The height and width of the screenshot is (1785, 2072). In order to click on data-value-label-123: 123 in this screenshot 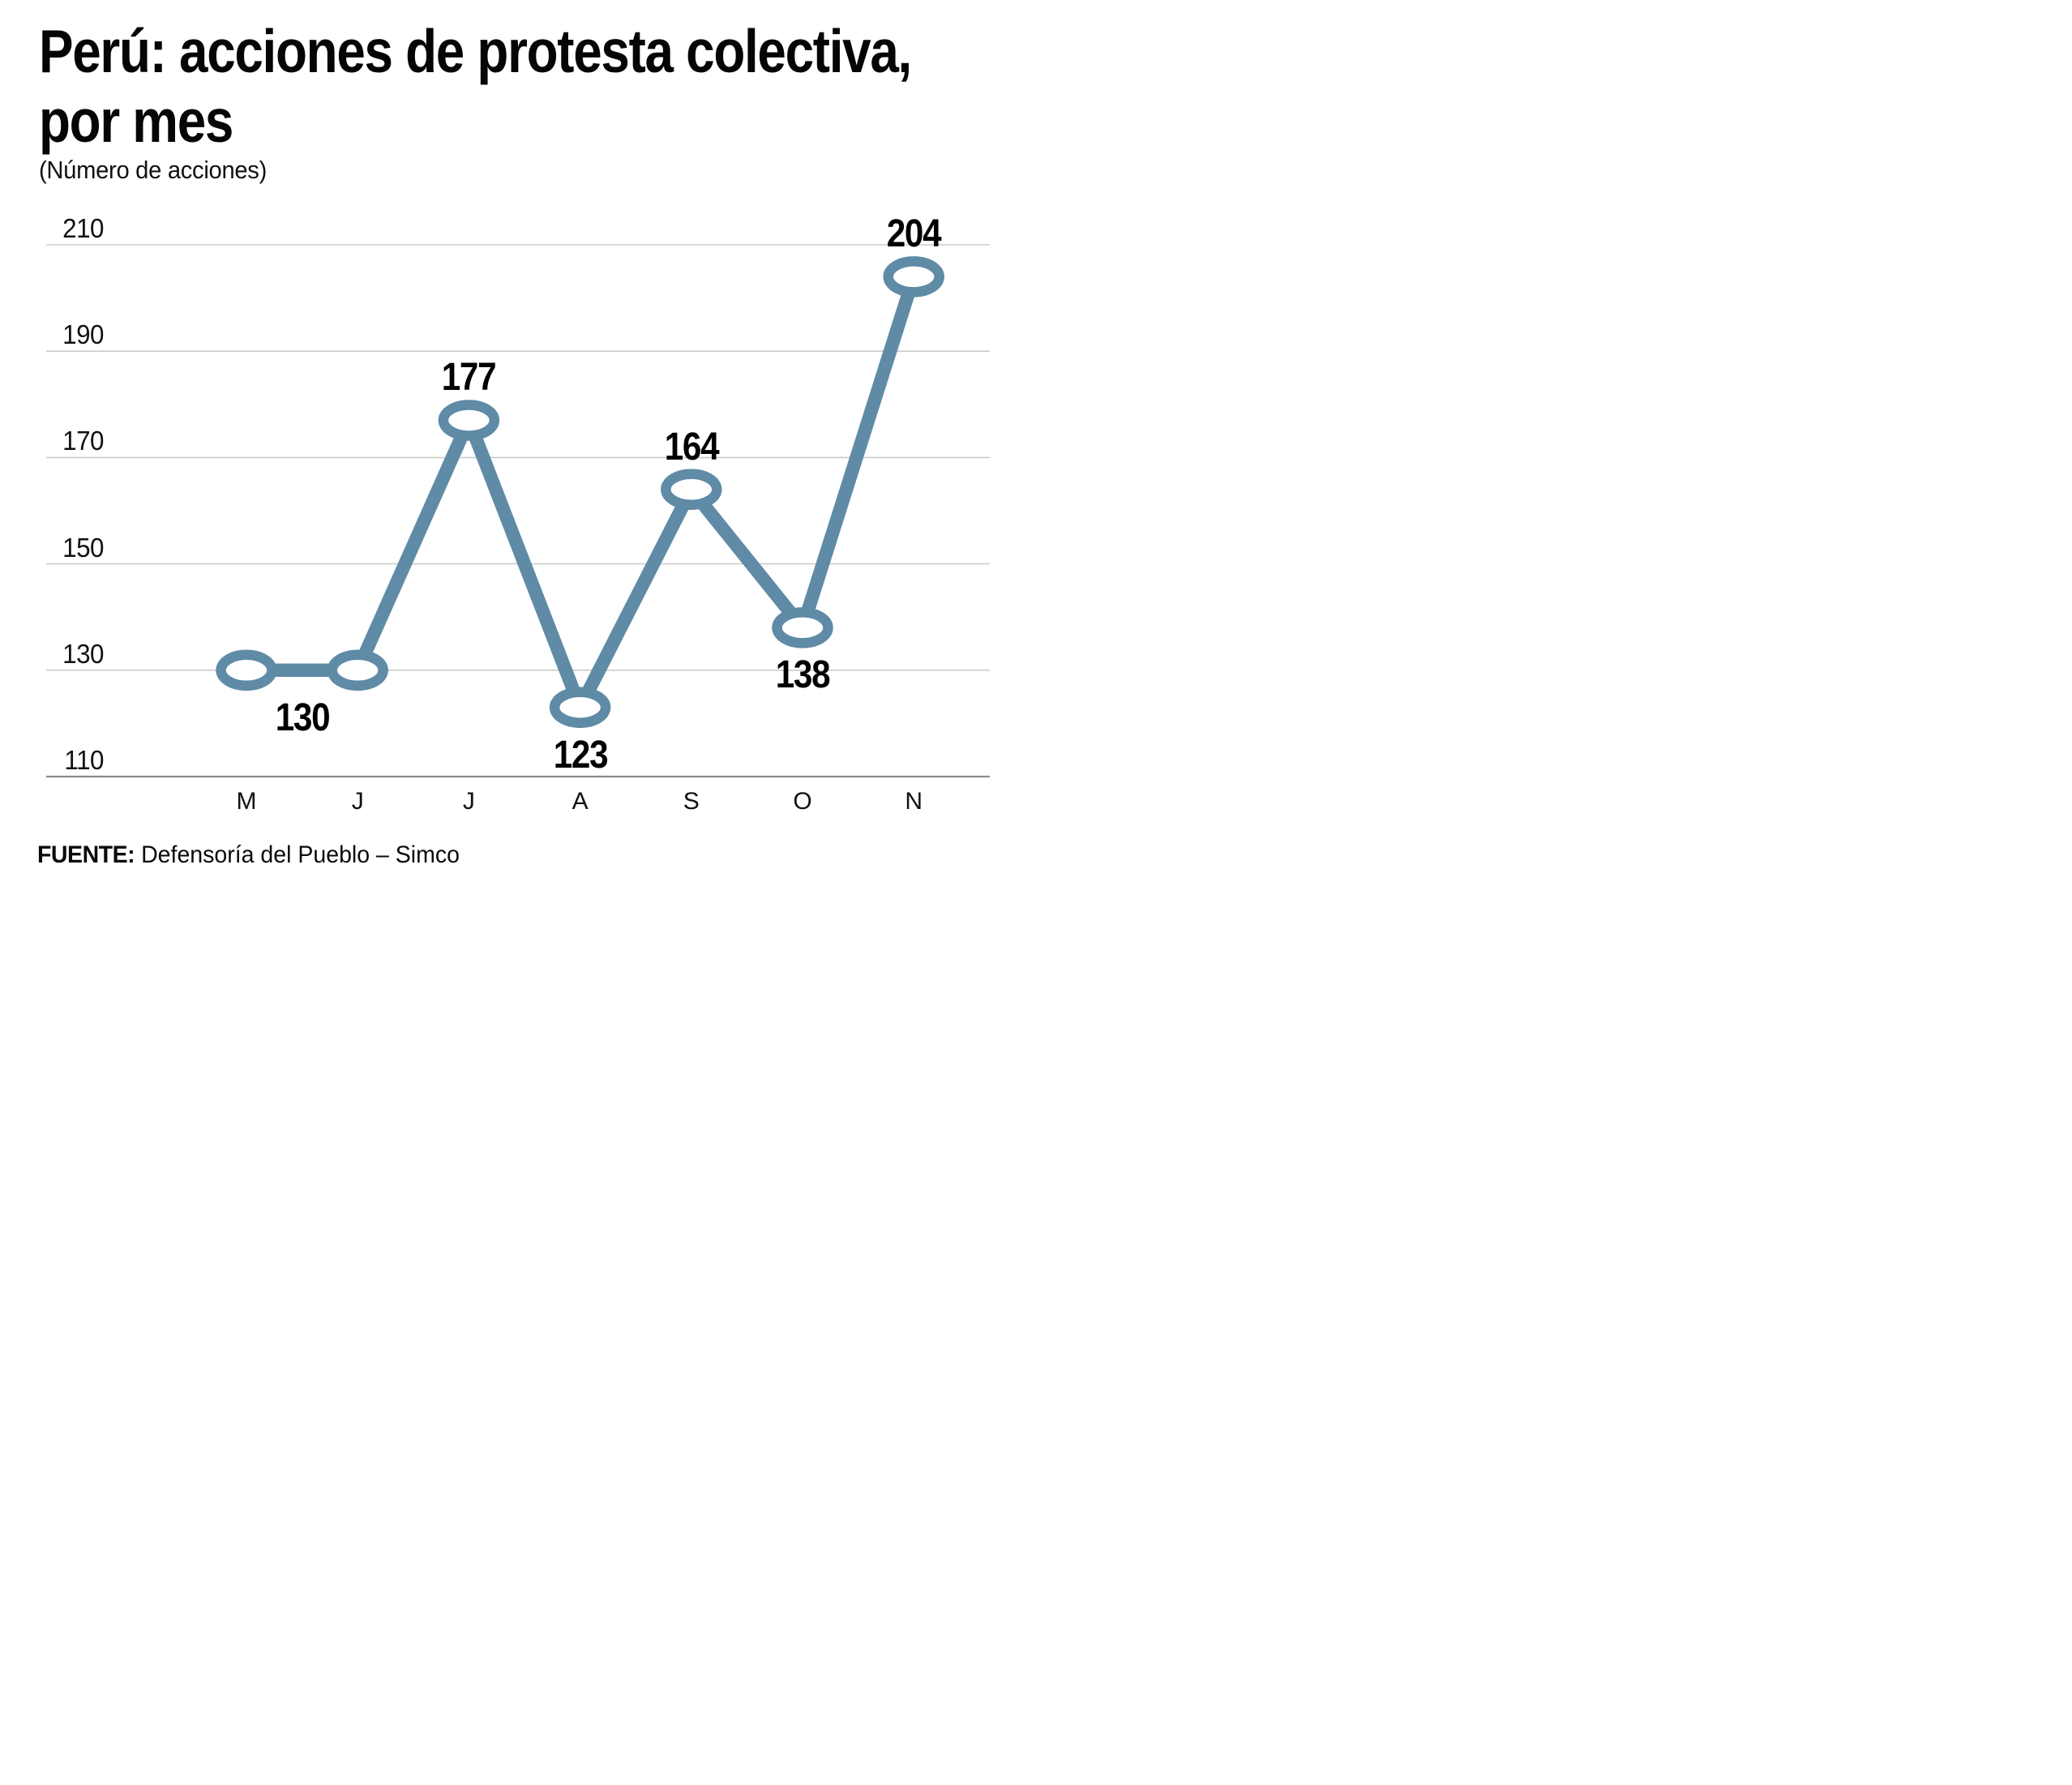, I will do `click(580, 755)`.